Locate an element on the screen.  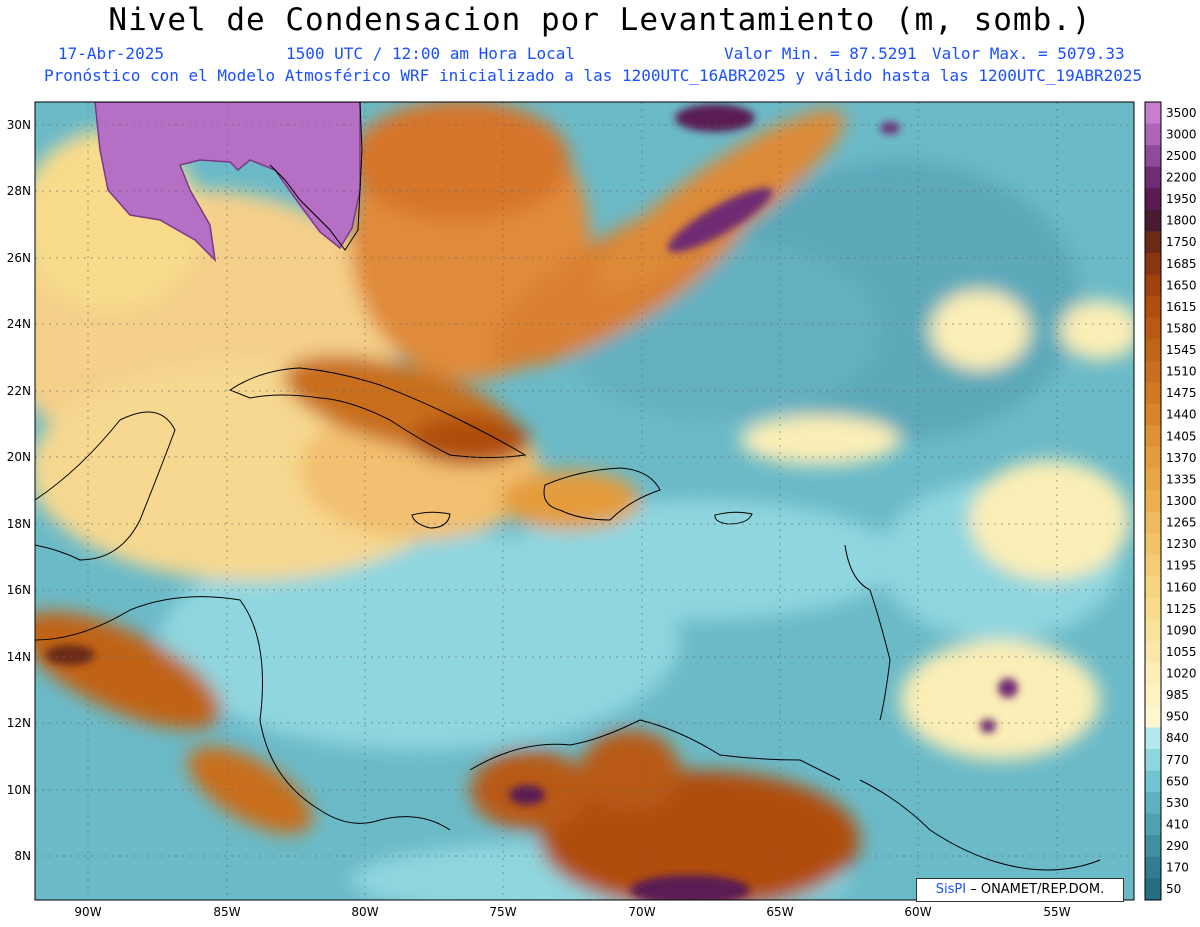
colorbar-label: 2500 is located at coordinates (1181, 156).